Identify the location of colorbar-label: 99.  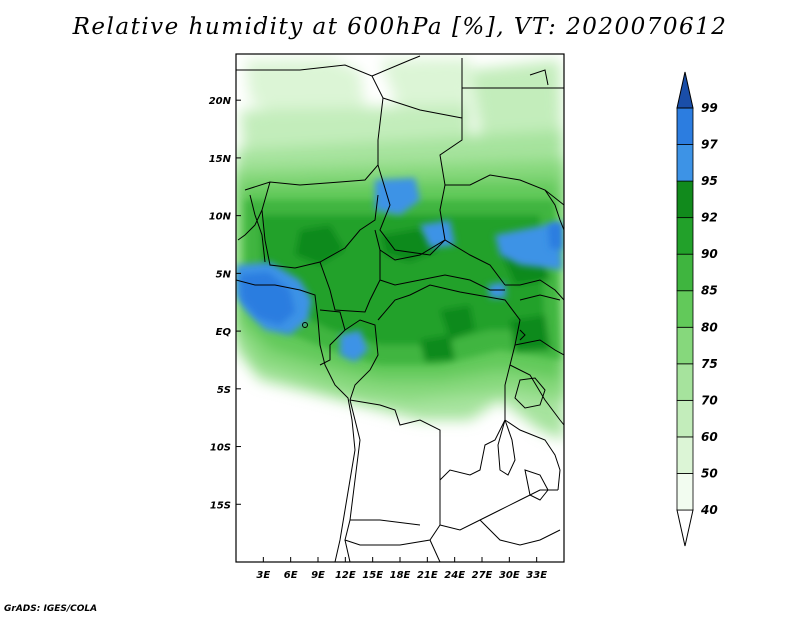
(709, 108).